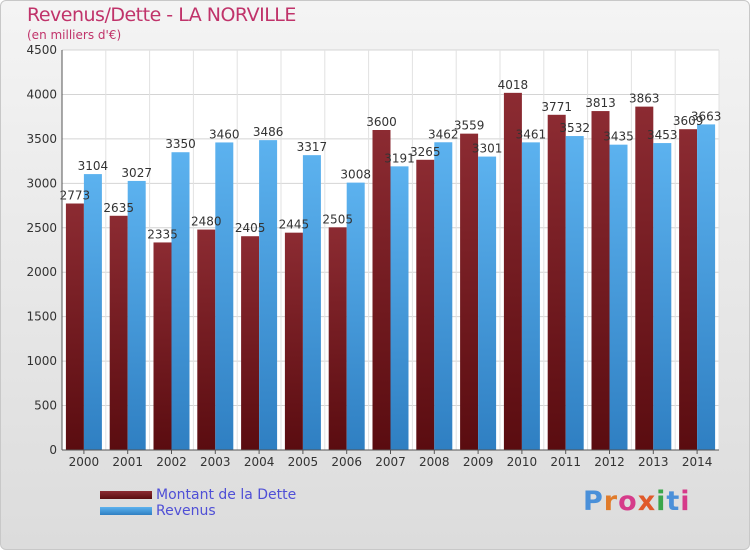 The width and height of the screenshot is (750, 550). I want to click on chart-subtitle: (en milliers d'€), so click(74, 35).